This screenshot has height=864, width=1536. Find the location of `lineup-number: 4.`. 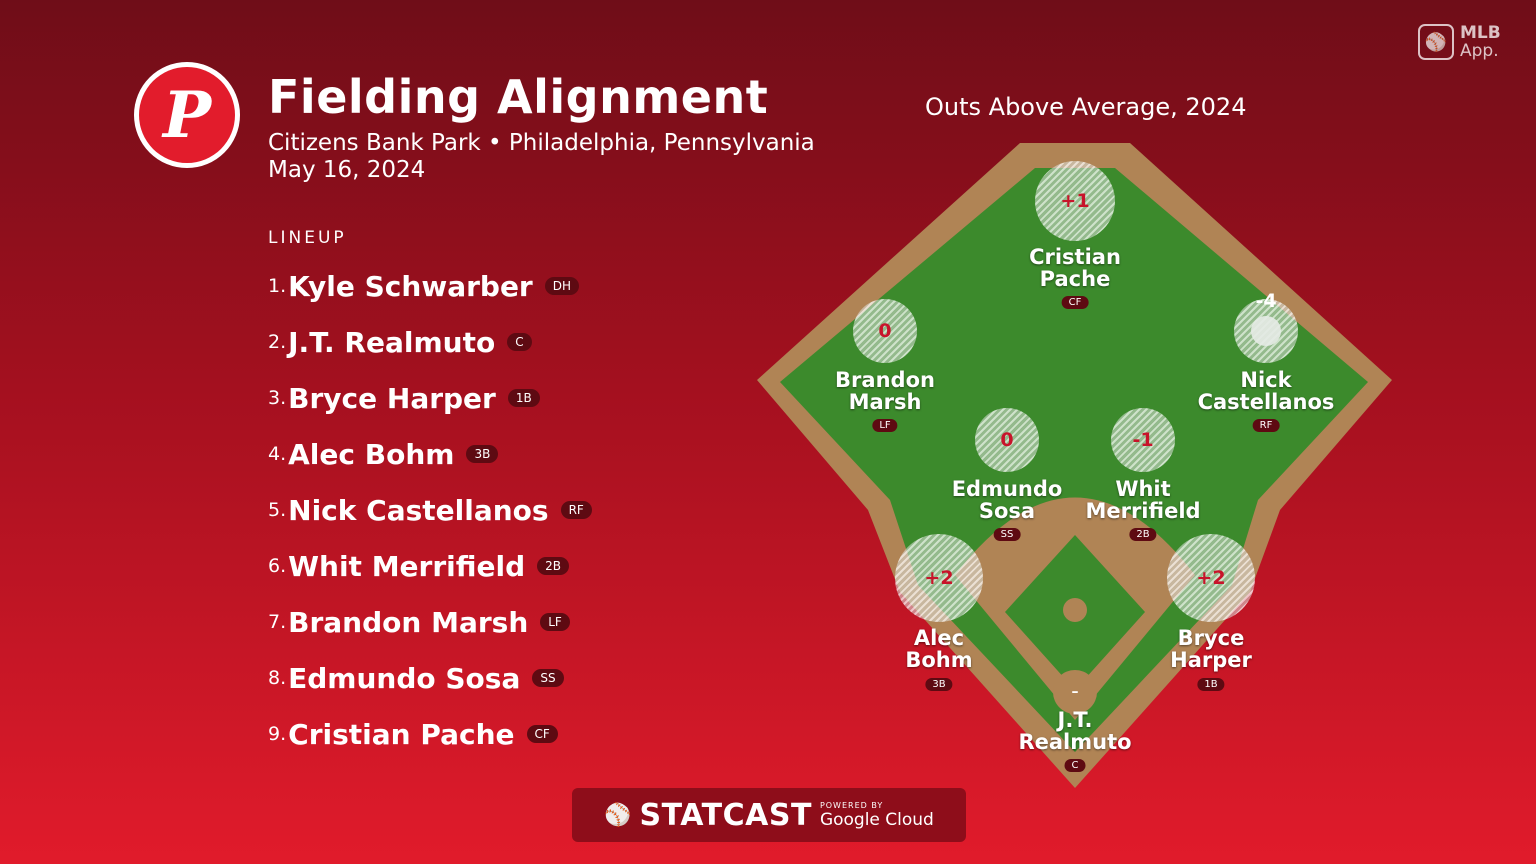

lineup-number: 4. is located at coordinates (277, 454).